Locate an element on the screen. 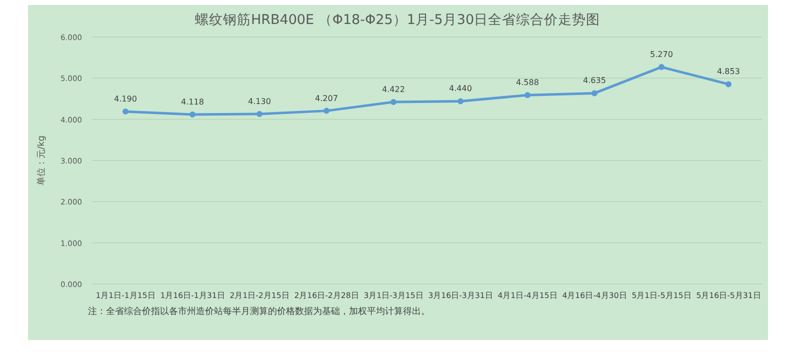  data-label: 4.440 is located at coordinates (460, 89).